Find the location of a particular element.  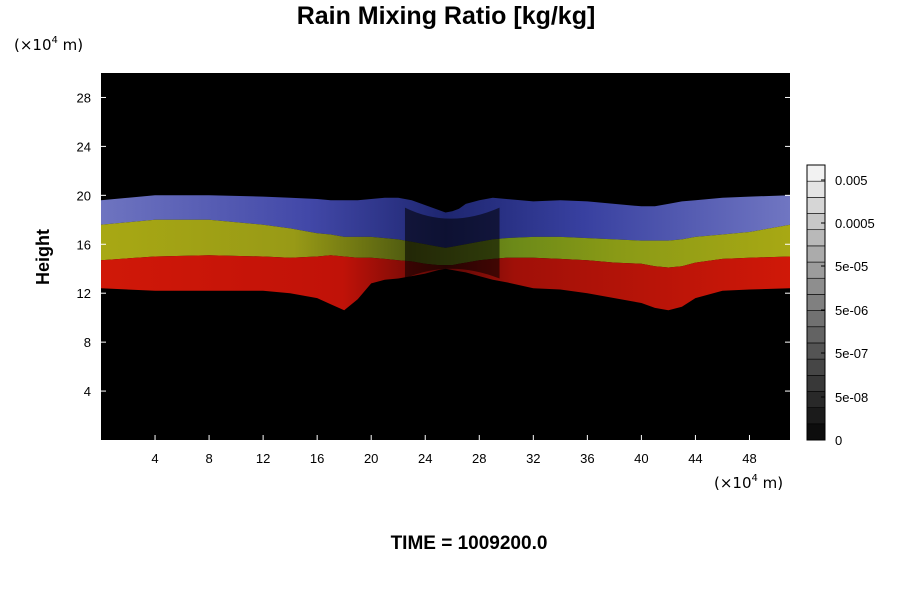

yellow-band is located at coordinates (445, 243).